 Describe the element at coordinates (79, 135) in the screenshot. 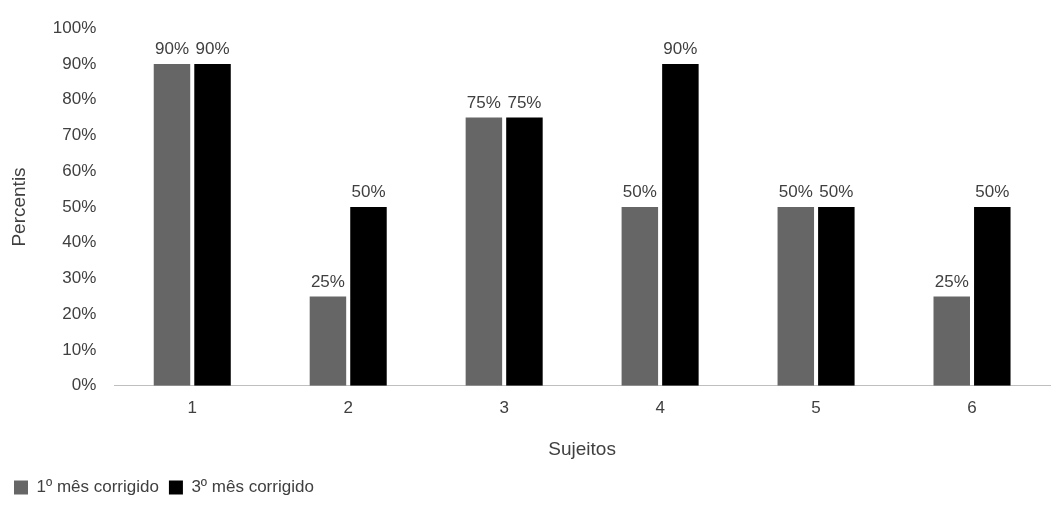

I see `y-tick-label: 70%` at that location.